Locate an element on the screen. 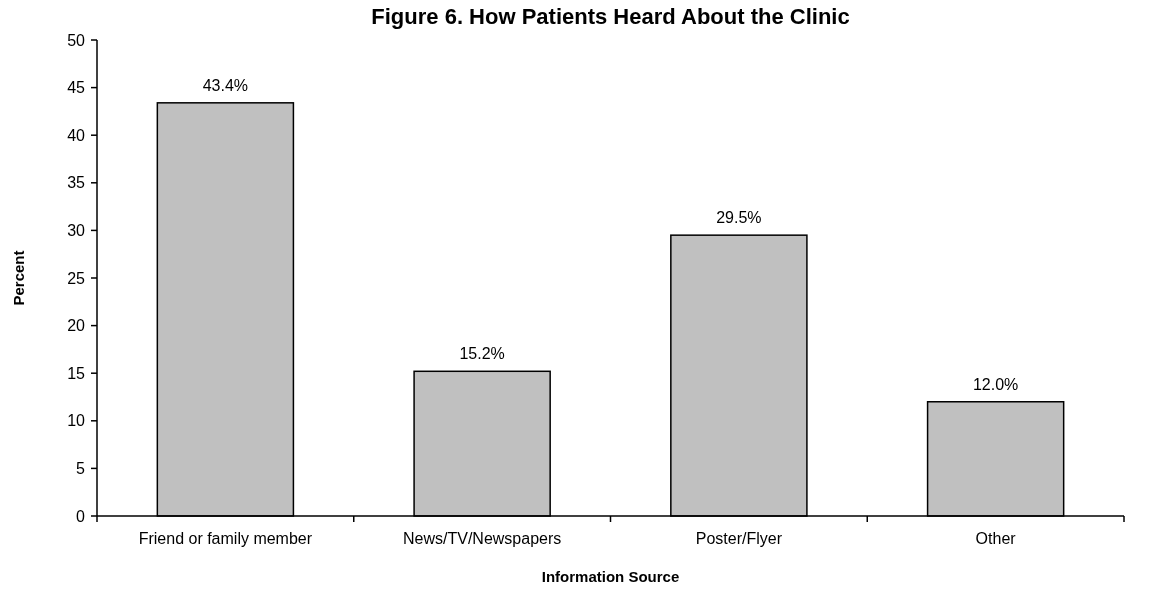 The image size is (1159, 596). y-axis-title: Percent is located at coordinates (18, 278).